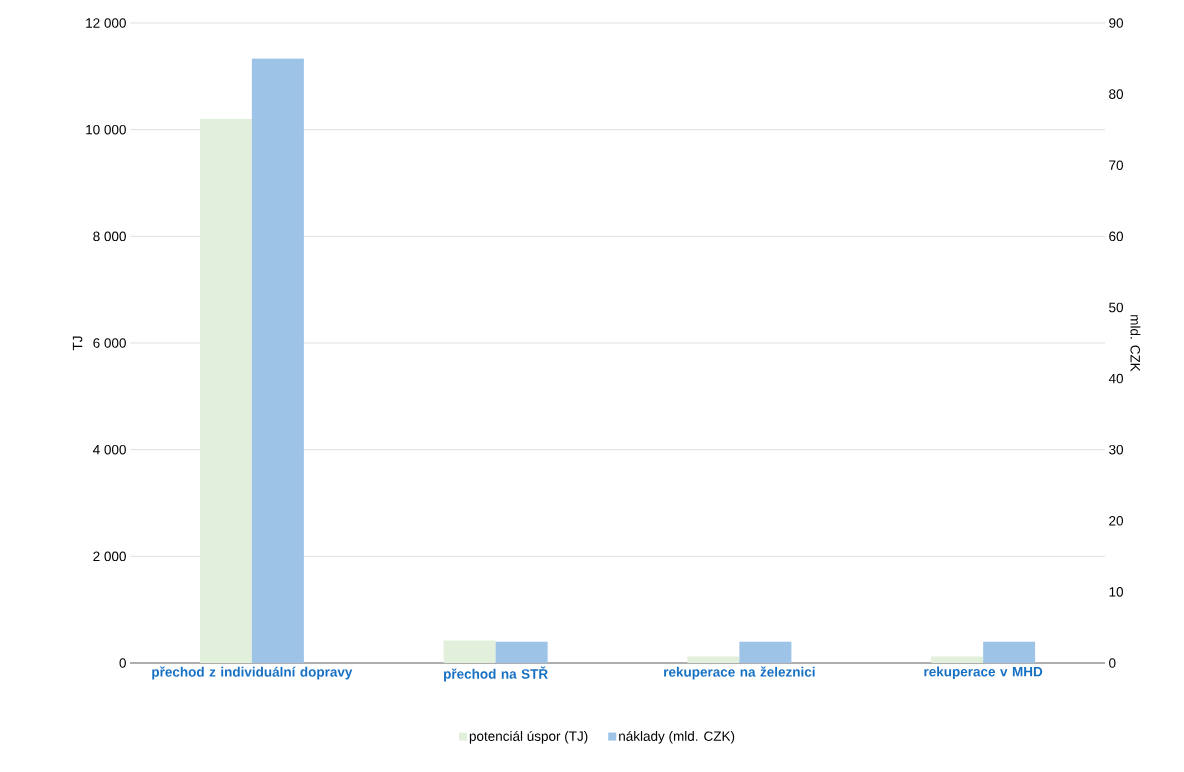  I want to click on y2-tick-label: 40, so click(1116, 378).